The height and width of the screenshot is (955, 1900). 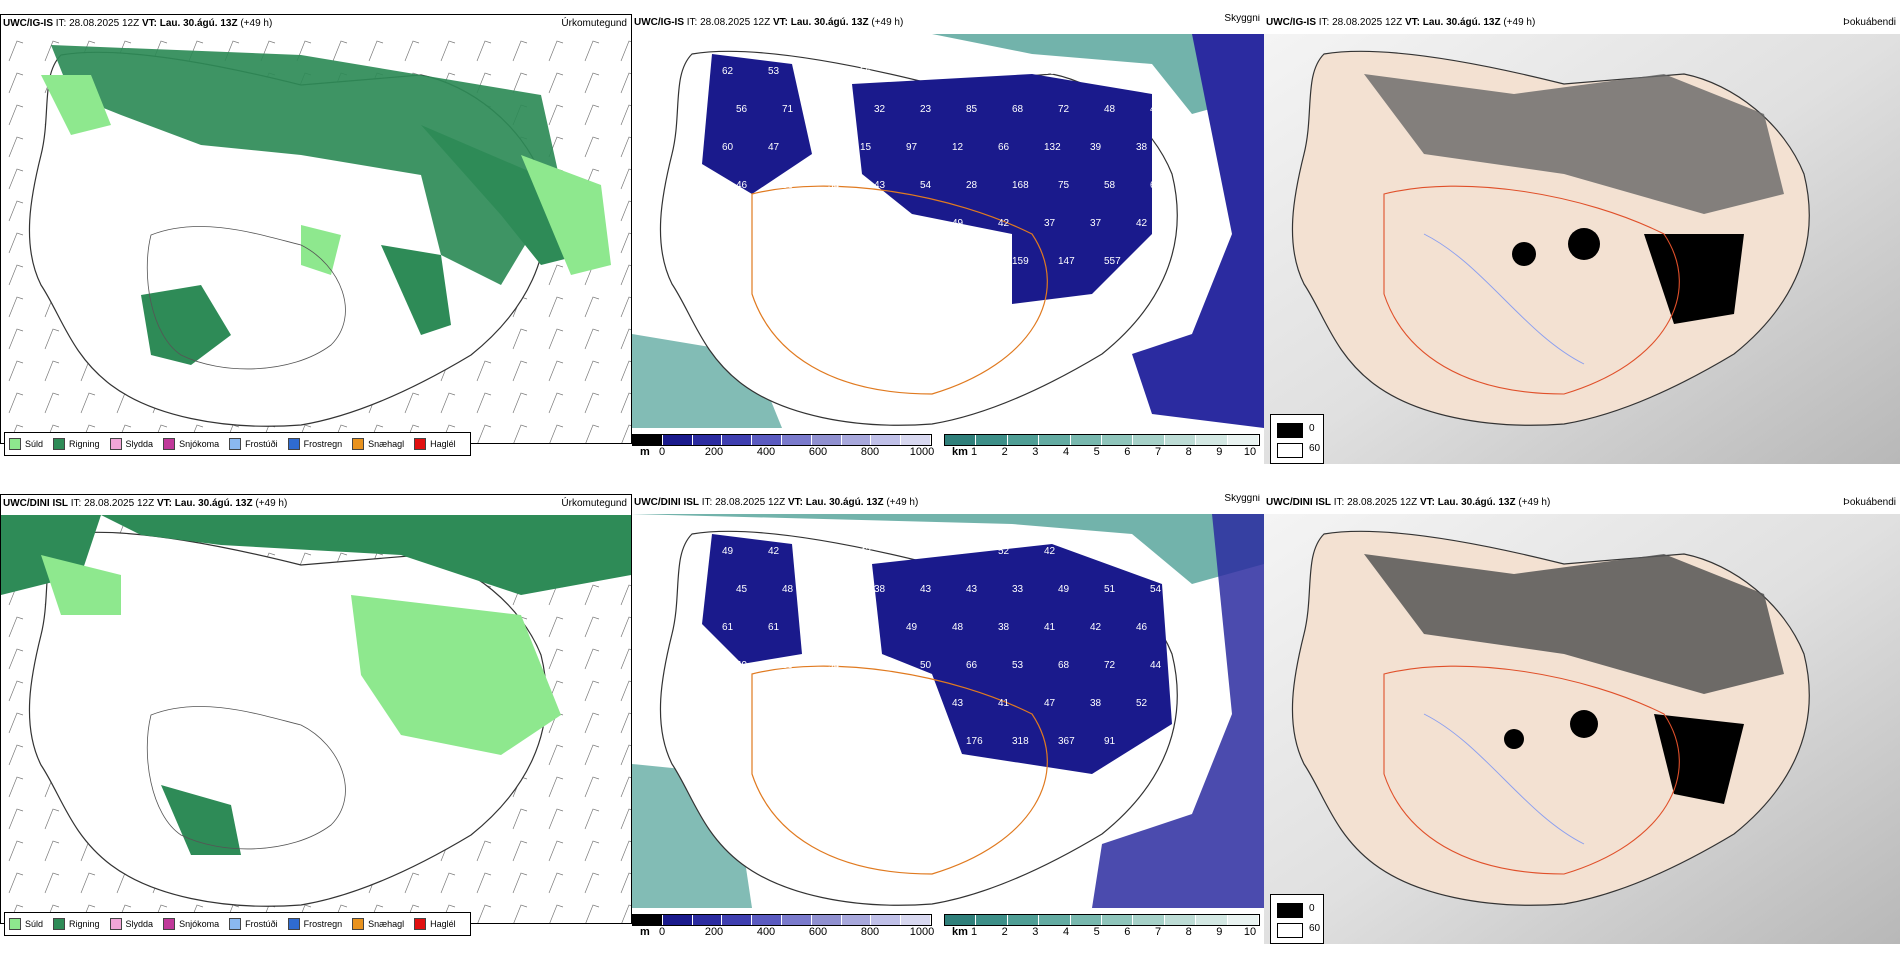 I want to click on scale-tick: 7, so click(x=1158, y=932).